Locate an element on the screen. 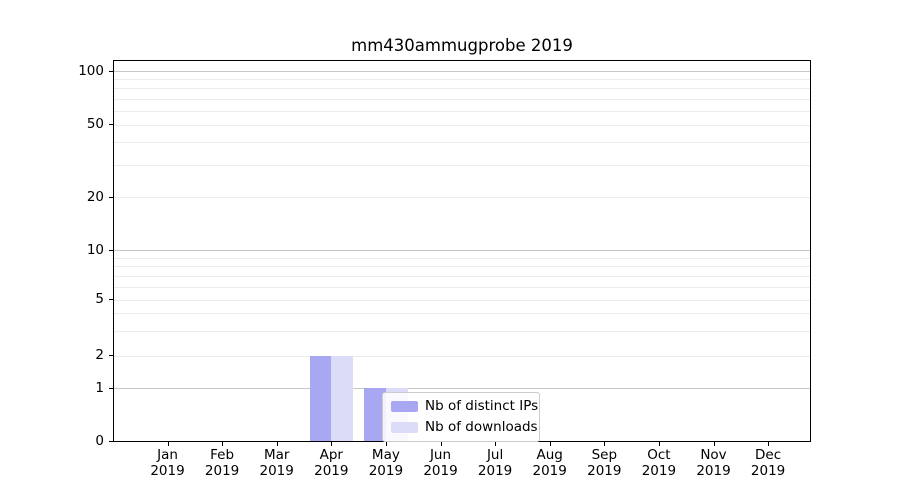  x-tick-month: Feb is located at coordinates (222, 455).